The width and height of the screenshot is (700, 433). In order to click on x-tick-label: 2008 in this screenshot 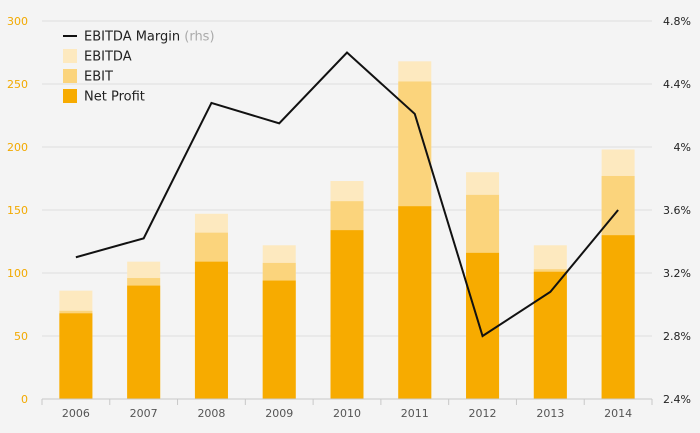, I will do `click(211, 413)`.